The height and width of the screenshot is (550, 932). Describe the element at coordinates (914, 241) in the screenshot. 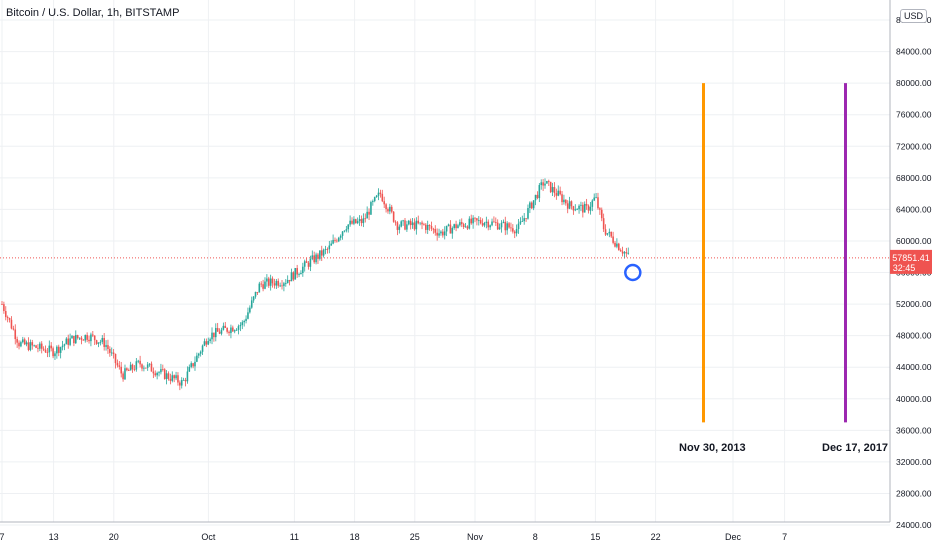

I see `y-tick-label: 60000.00` at that location.